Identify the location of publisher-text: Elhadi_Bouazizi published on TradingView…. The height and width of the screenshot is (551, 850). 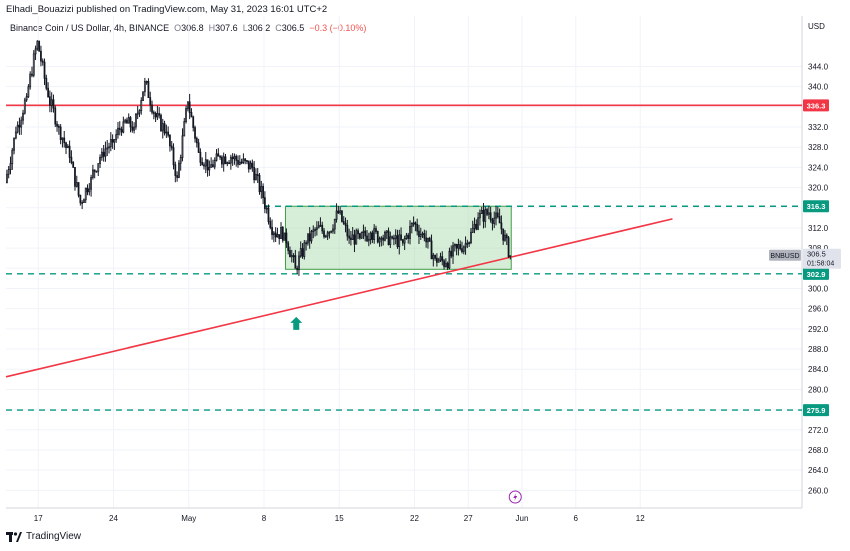
(167, 9).